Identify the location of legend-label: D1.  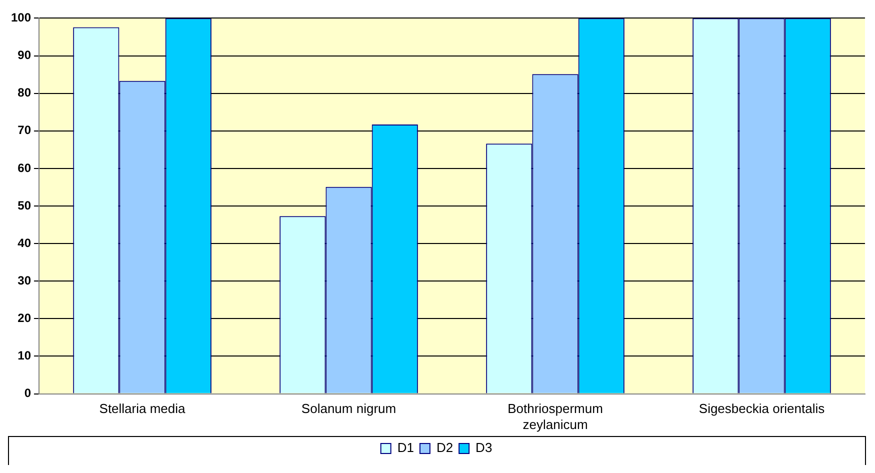
(405, 448).